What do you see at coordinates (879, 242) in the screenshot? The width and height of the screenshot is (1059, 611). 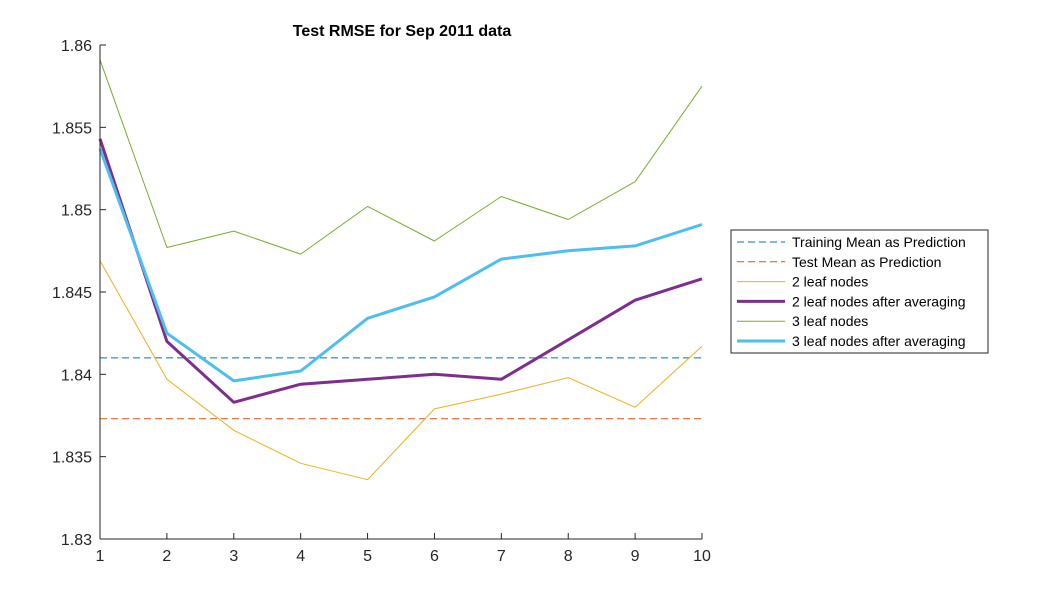 I see `legend-label-1: Training Mean as Prediction` at bounding box center [879, 242].